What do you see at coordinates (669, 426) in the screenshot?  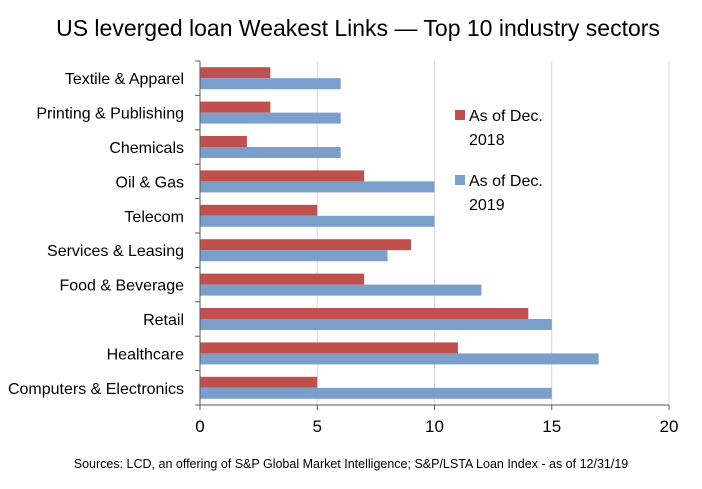 I see `x-tick-label: 20` at bounding box center [669, 426].